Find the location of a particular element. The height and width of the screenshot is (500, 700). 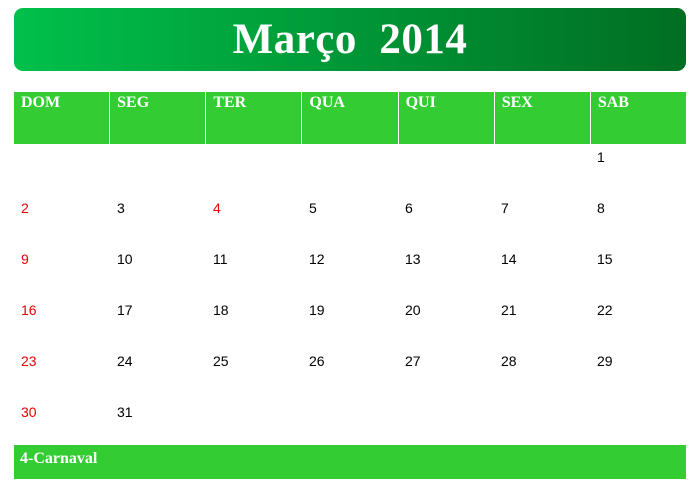

day-cell: 16 is located at coordinates (29, 310).